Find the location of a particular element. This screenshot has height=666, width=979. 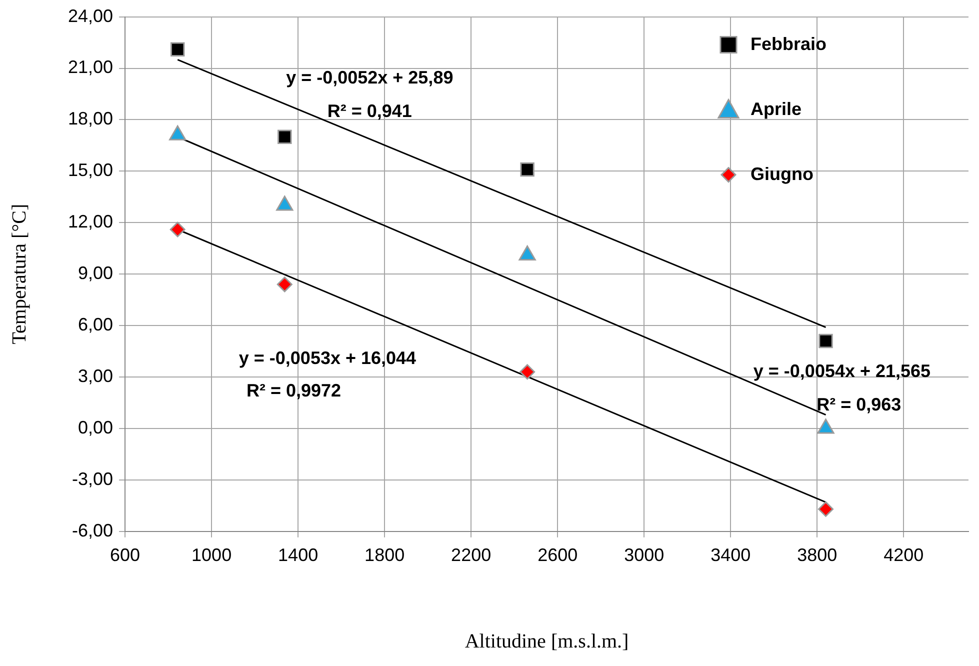

y-tick-label: 6,00 is located at coordinates (96, 324).